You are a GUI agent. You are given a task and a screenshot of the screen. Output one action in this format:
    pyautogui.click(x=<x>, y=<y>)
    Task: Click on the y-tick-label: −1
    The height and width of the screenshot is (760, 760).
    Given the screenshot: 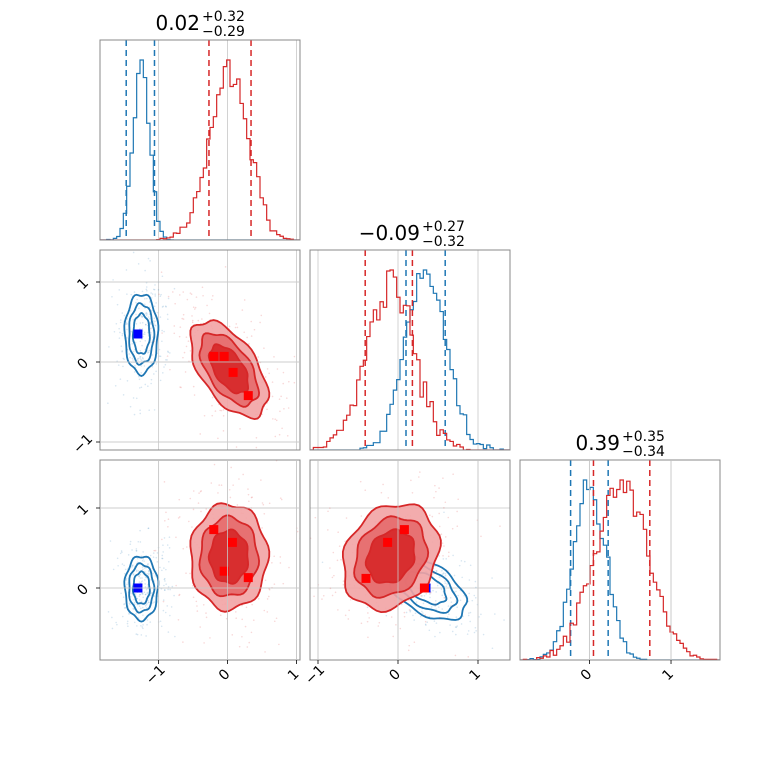 What is the action you would take?
    pyautogui.click(x=83, y=444)
    